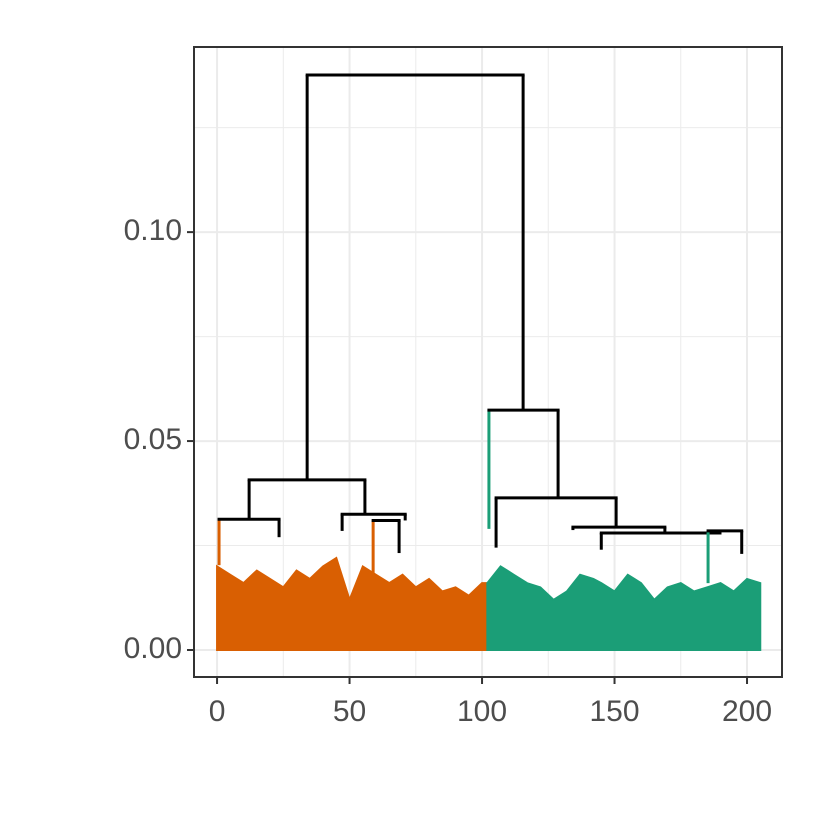  Describe the element at coordinates (614, 711) in the screenshot. I see `x-tick-label: 150` at that location.